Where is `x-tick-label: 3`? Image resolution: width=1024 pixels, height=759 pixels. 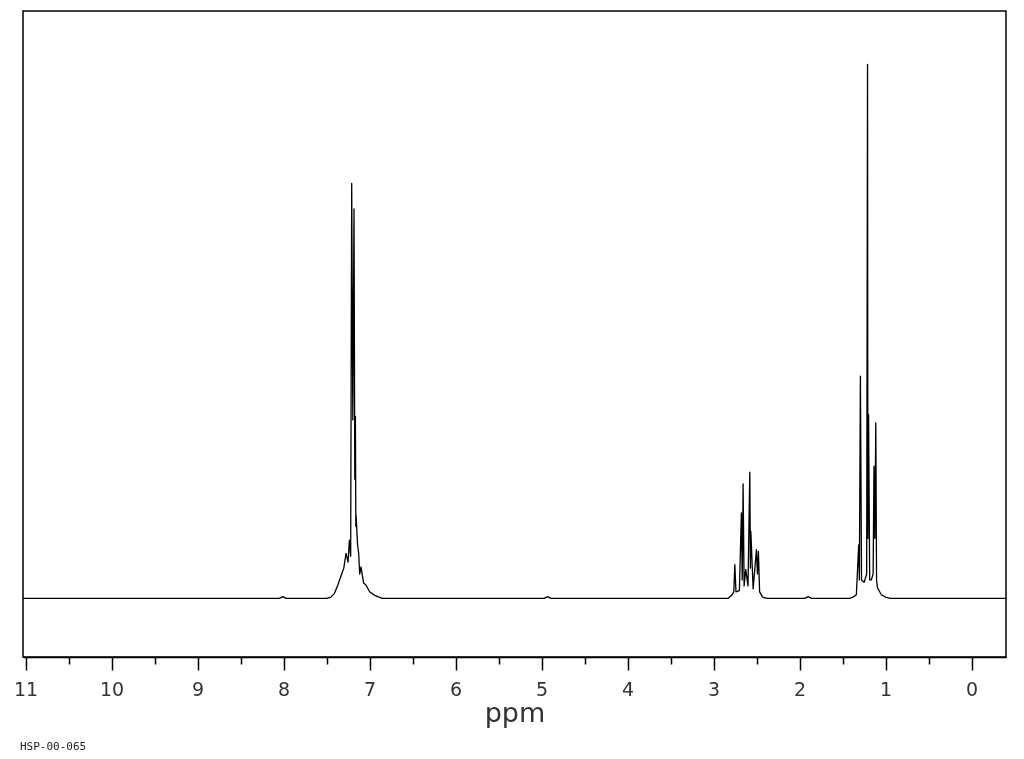
x-tick-label: 3 is located at coordinates (714, 688).